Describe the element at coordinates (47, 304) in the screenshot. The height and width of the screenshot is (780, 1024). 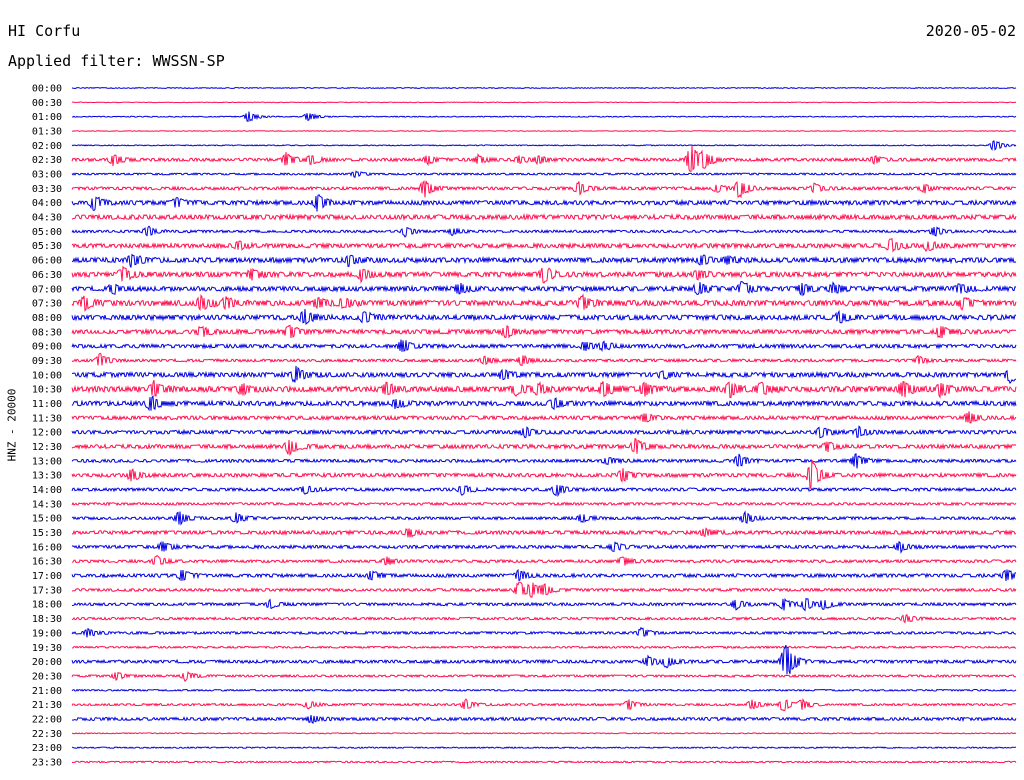
I see `row-label-0730: 07:30` at that location.